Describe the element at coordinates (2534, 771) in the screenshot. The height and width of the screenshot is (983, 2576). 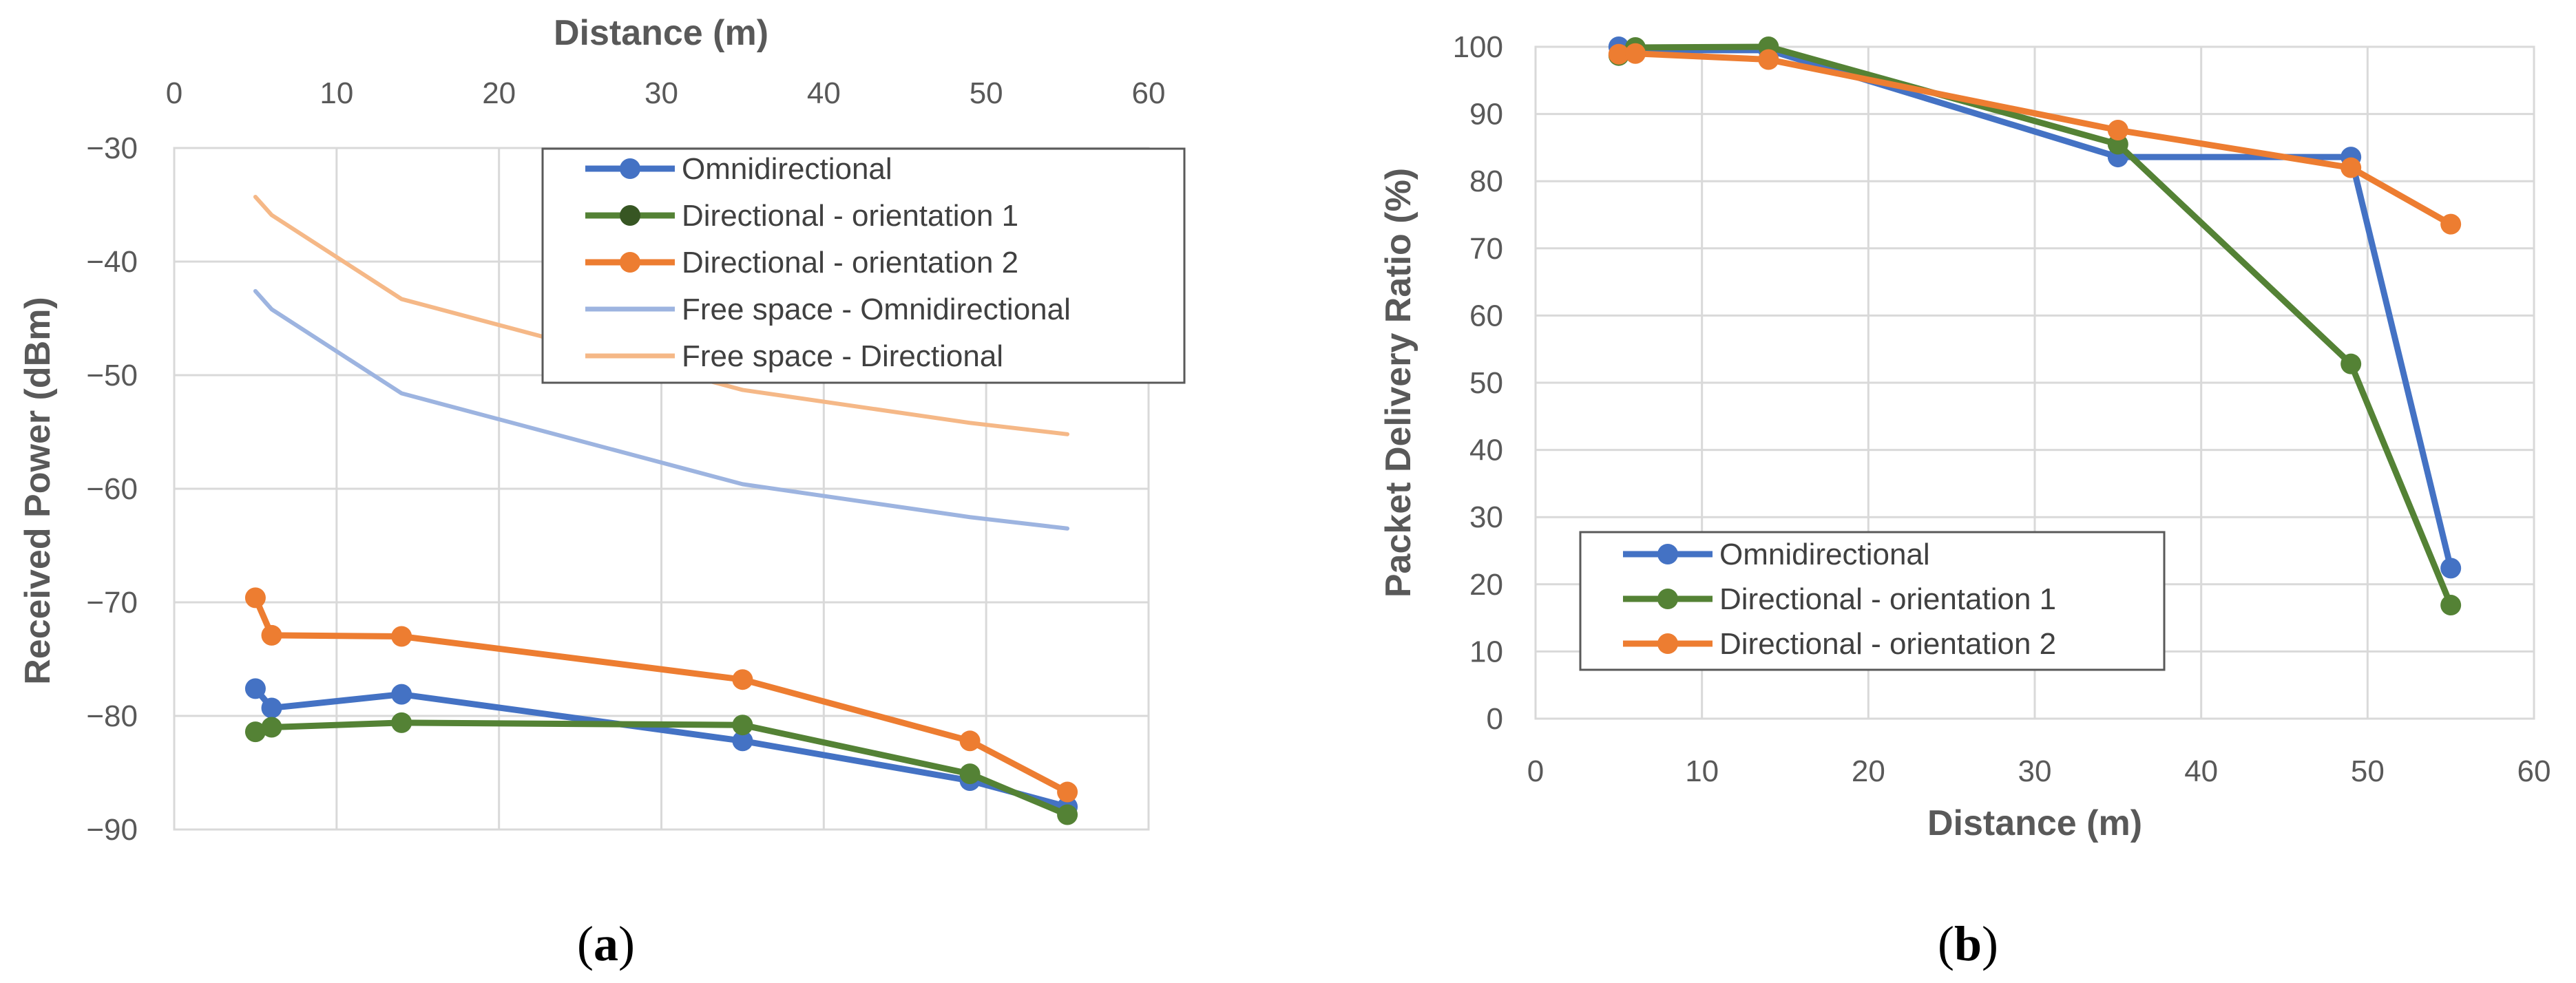
I see `chart-b-x-tick-label: 60` at that location.